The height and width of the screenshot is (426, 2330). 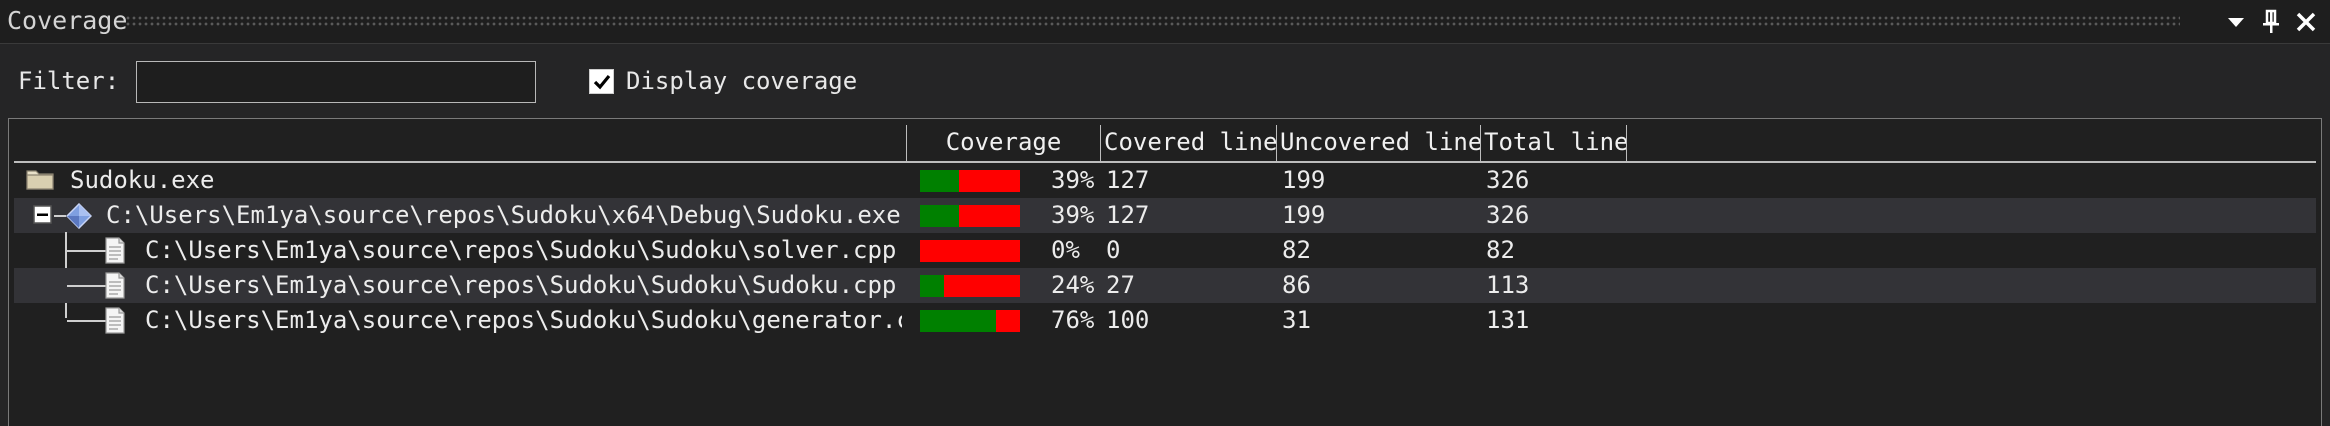 I want to click on display-coverage-checkbox, so click(x=601, y=81).